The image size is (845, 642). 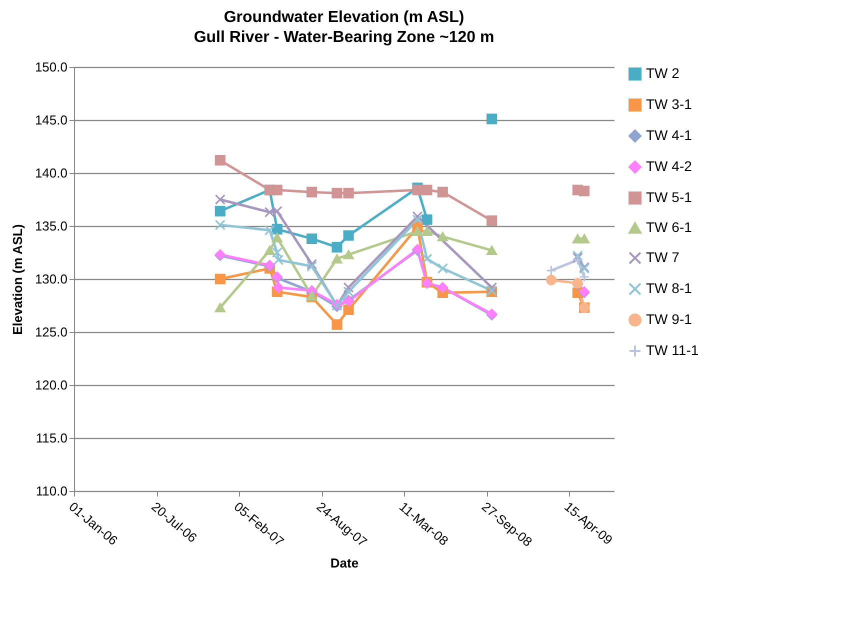 I want to click on y-tick-label: 110.0, so click(x=52, y=491).